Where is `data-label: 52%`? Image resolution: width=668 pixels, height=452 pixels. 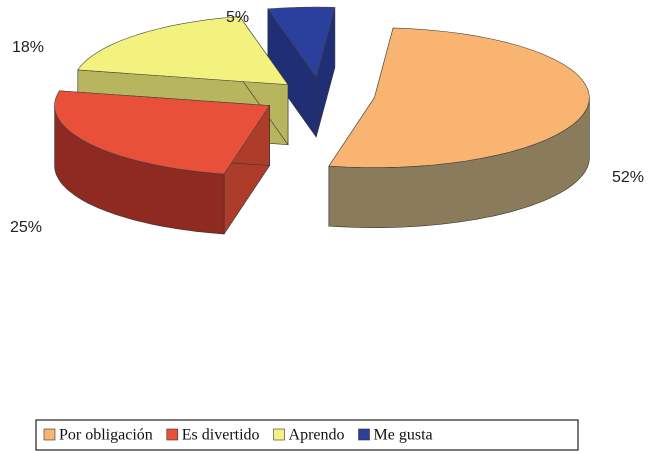 data-label: 52% is located at coordinates (628, 177).